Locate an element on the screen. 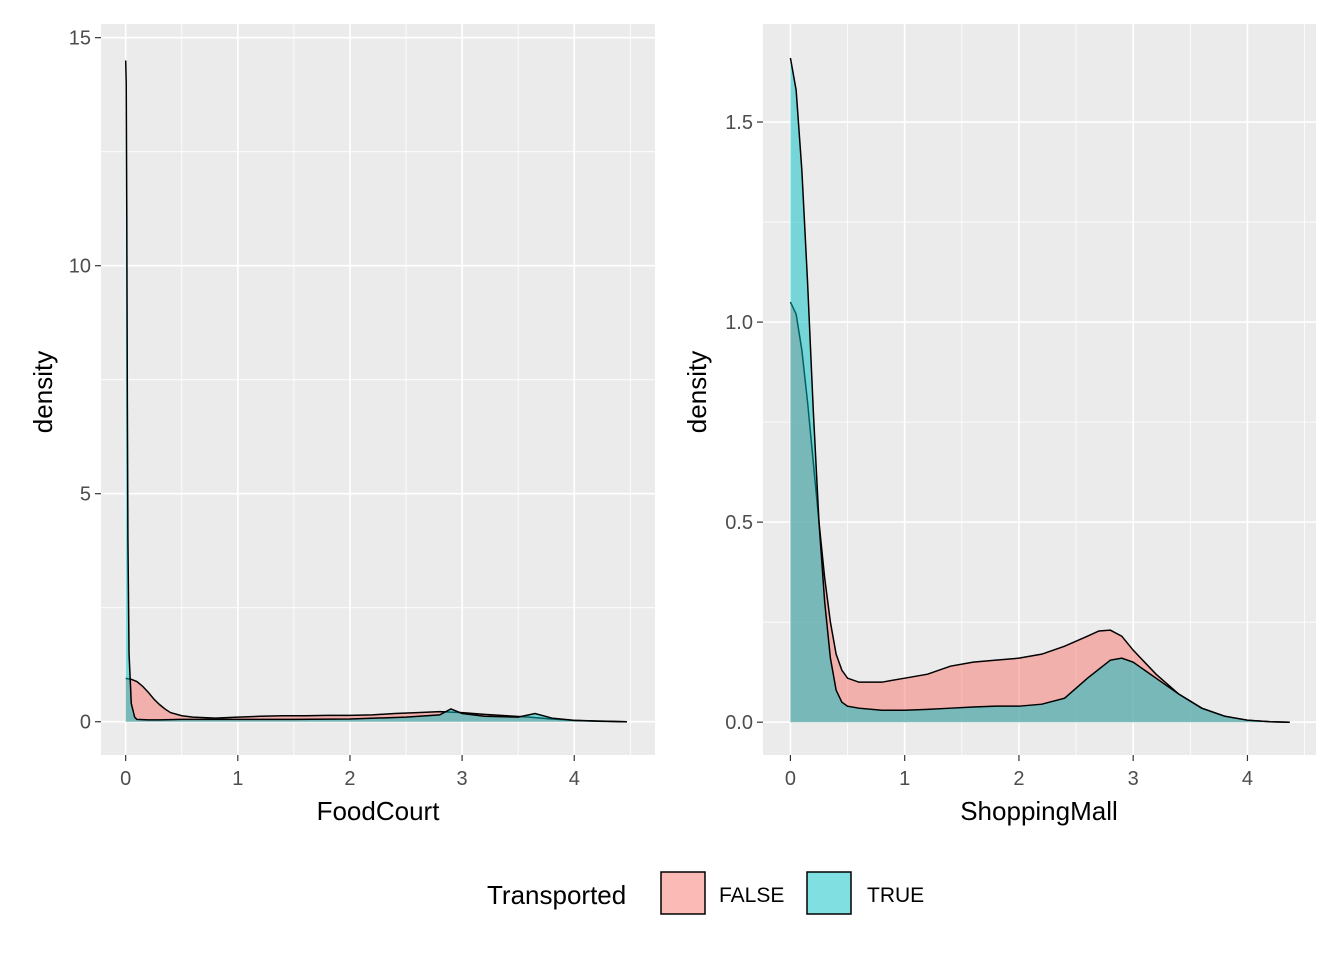 Image resolution: width=1344 pixels, height=960 pixels. density-line-false is located at coordinates (376, 700).